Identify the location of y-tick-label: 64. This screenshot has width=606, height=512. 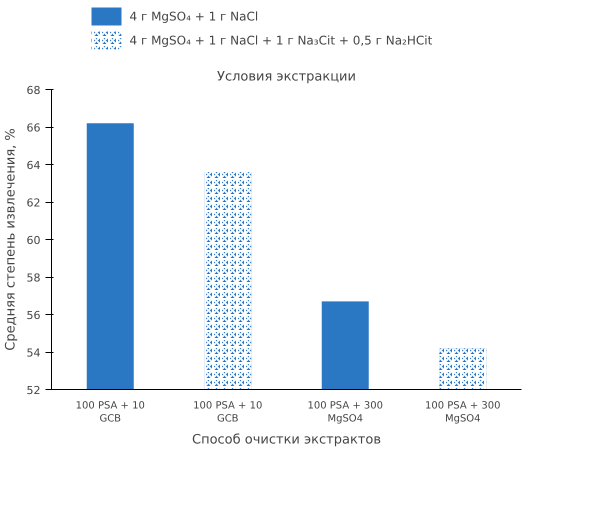
(33, 165).